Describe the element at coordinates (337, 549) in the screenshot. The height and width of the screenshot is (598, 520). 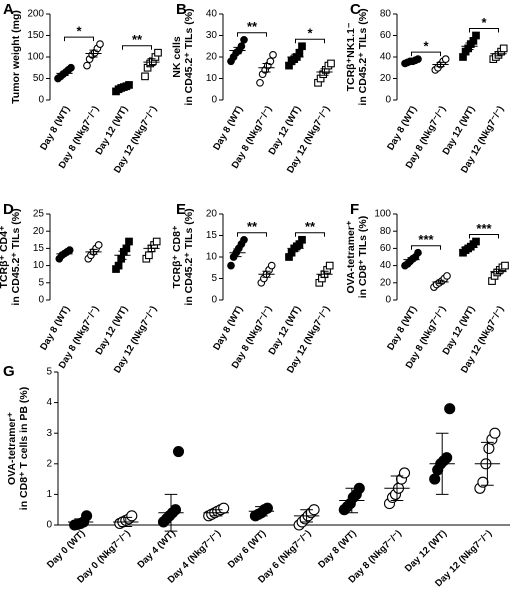
I see `x-tick-label: Day 8 (WT)` at that location.